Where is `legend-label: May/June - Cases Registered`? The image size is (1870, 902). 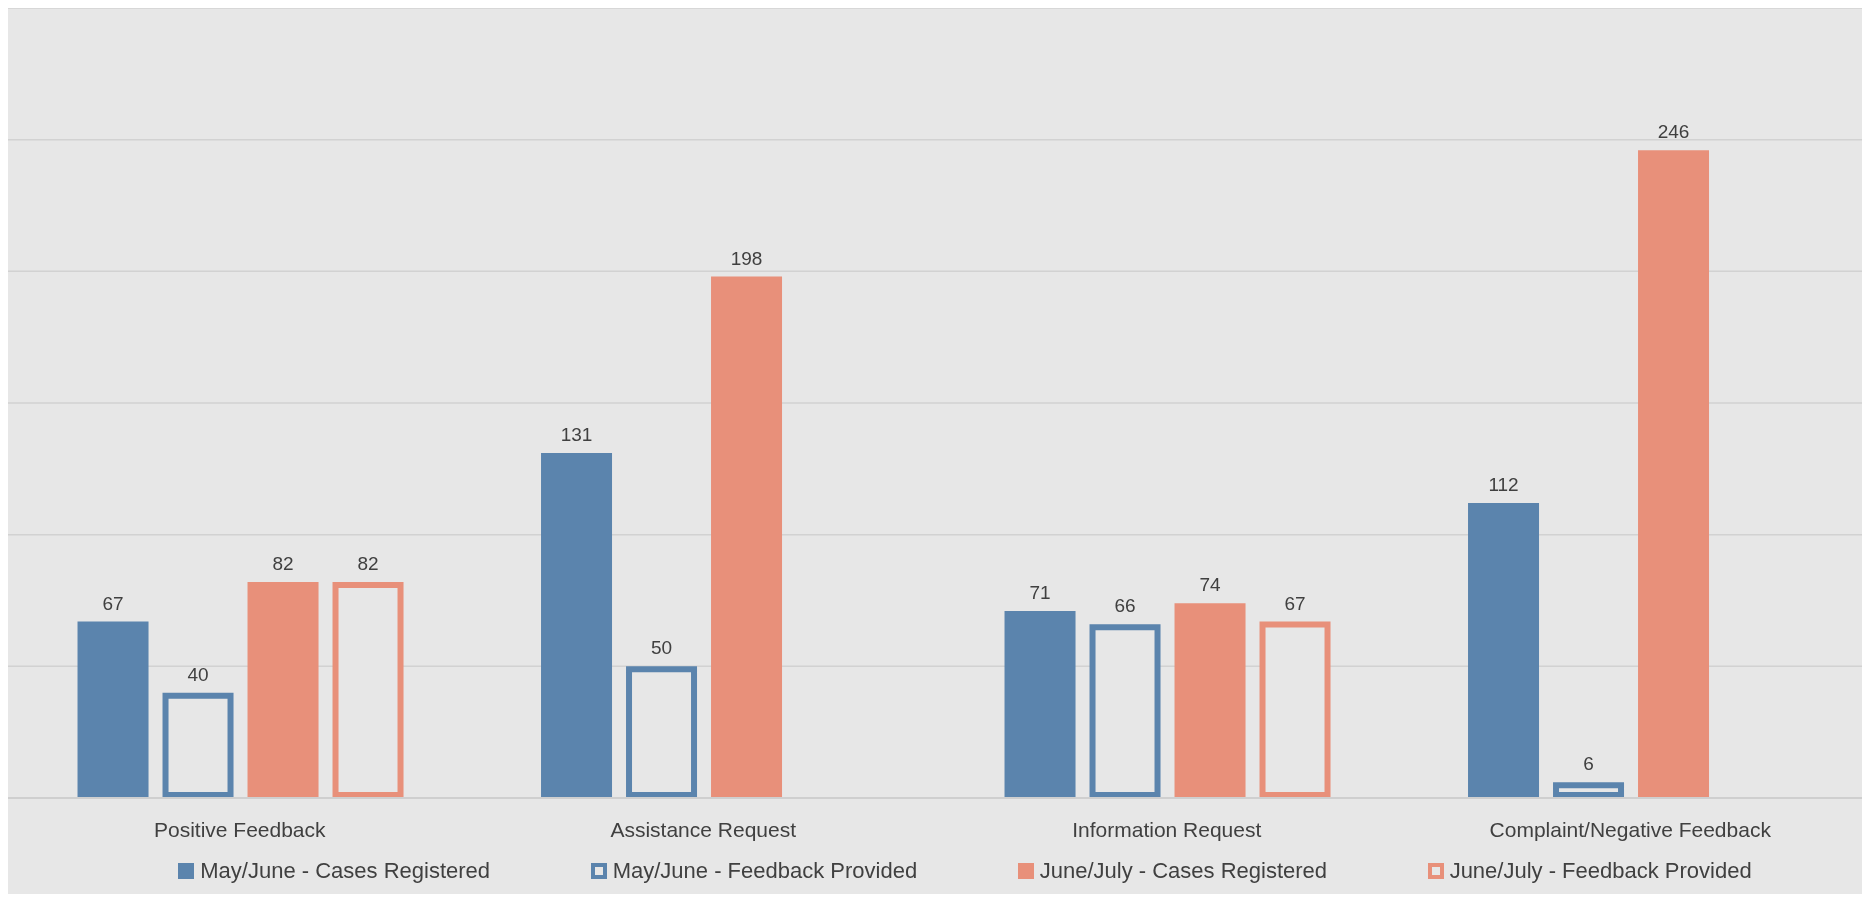 legend-label: May/June - Cases Registered is located at coordinates (345, 871).